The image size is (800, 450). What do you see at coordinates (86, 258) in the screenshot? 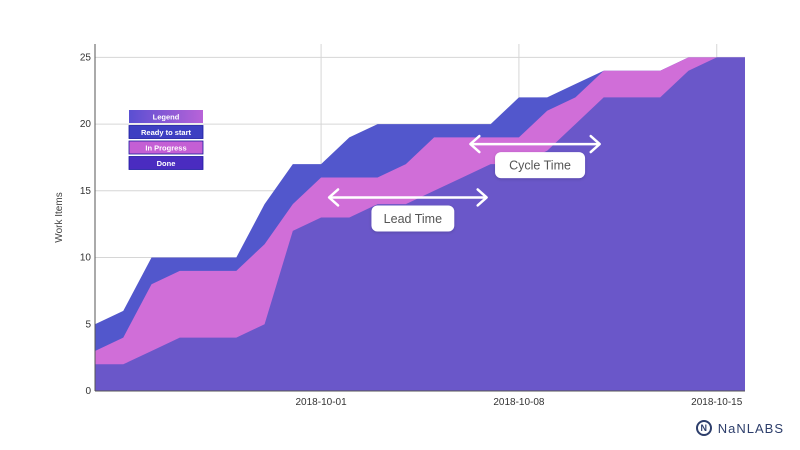
I see `y-tick-label: 10` at bounding box center [86, 258].